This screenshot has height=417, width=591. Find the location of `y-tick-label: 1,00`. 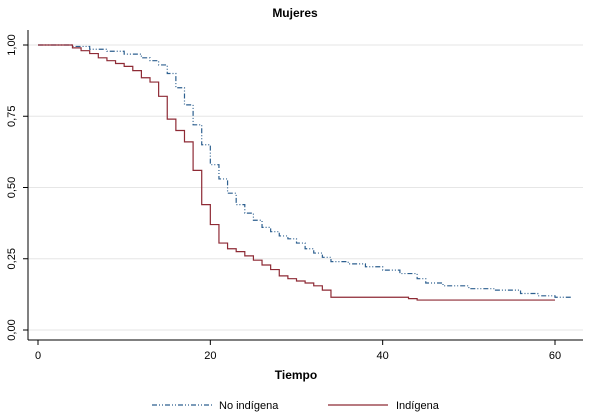

y-tick-label: 1,00 is located at coordinates (12, 44).